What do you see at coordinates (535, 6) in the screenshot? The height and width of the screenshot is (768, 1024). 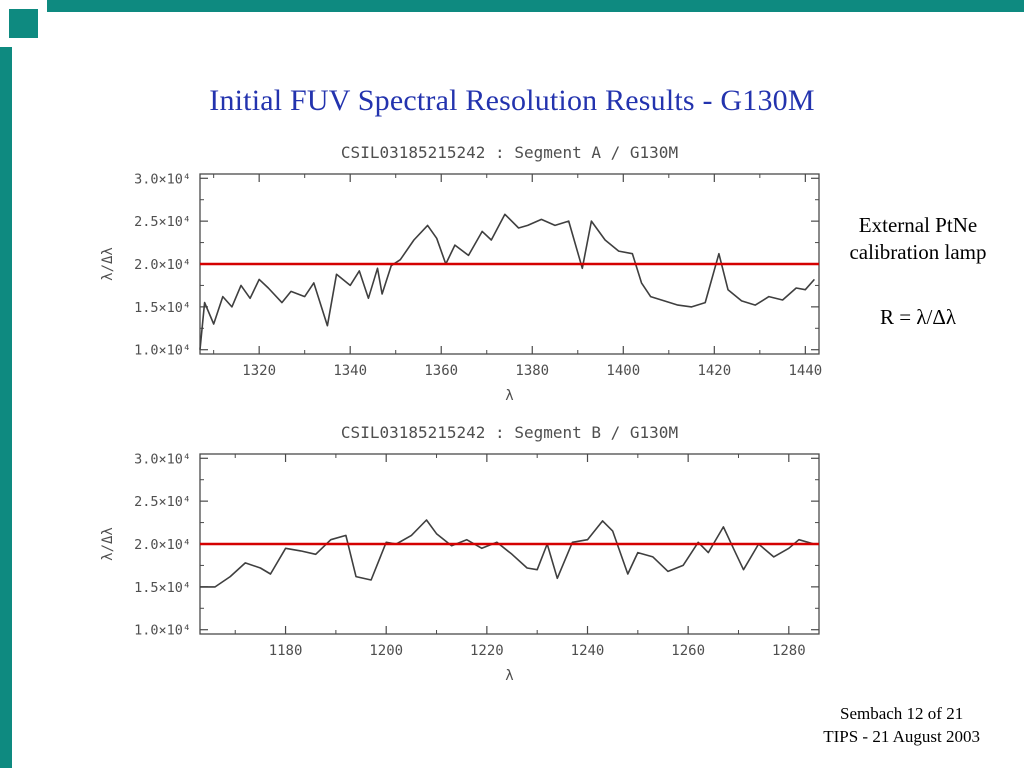 I see `top-bar-decoration` at bounding box center [535, 6].